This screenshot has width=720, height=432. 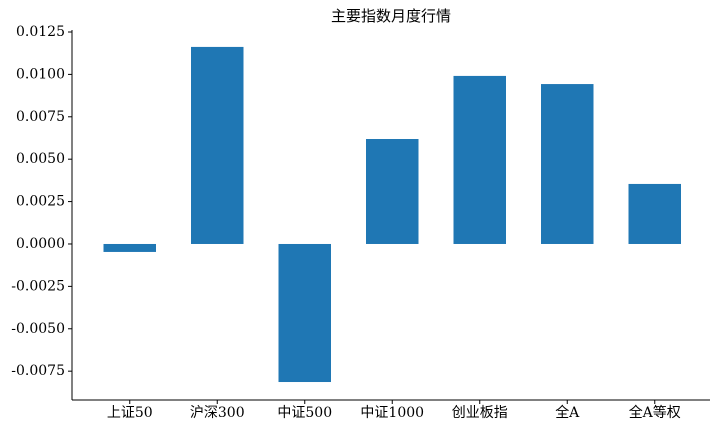 What do you see at coordinates (130, 413) in the screenshot?
I see `x-tick-label: 上证50` at bounding box center [130, 413].